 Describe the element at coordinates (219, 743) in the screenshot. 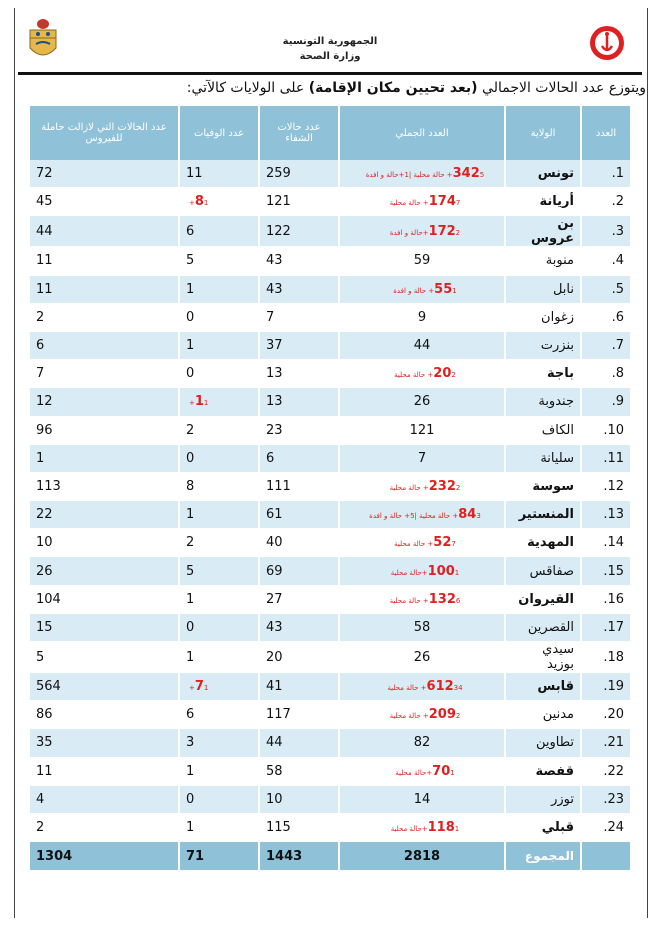

I see `row-deaths: 3` at that location.